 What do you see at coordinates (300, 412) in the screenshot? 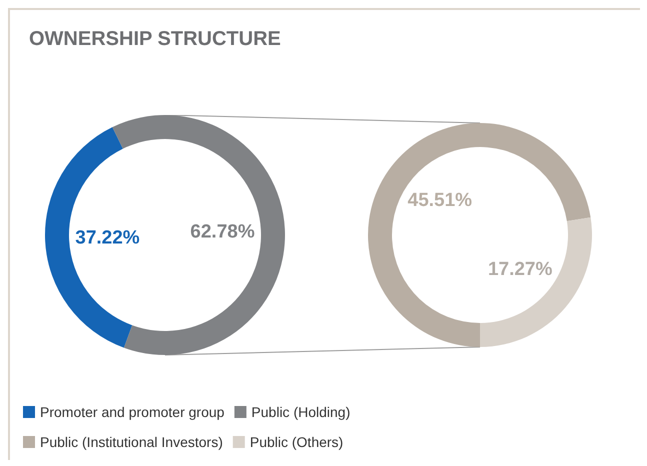
I see `legend-label: Public (Holding)` at bounding box center [300, 412].